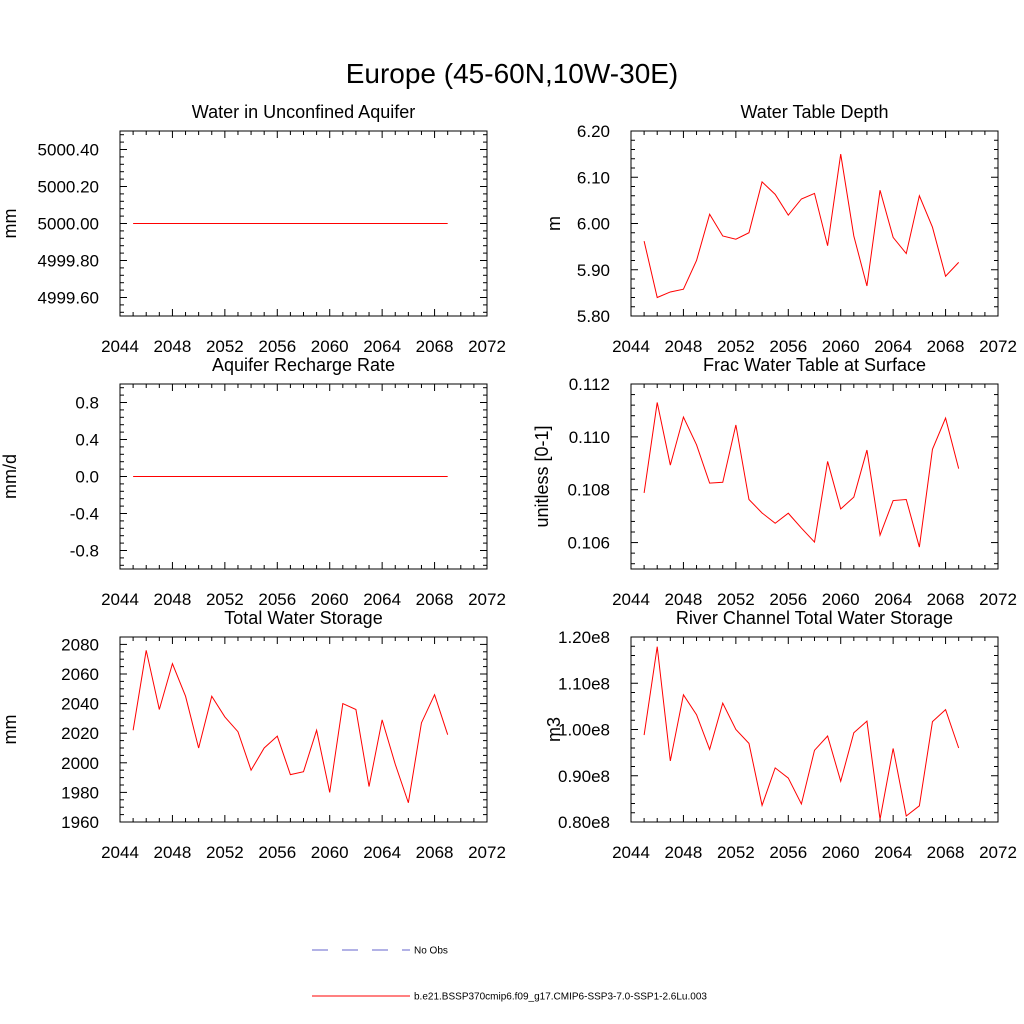 This screenshot has width=1024, height=1024. I want to click on y-tick-label: 0.106, so click(588, 543).